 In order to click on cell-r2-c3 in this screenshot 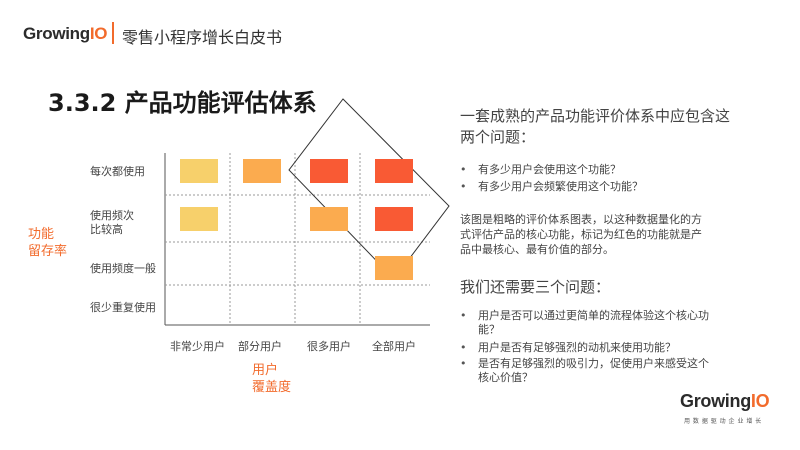, I will do `click(394, 268)`.